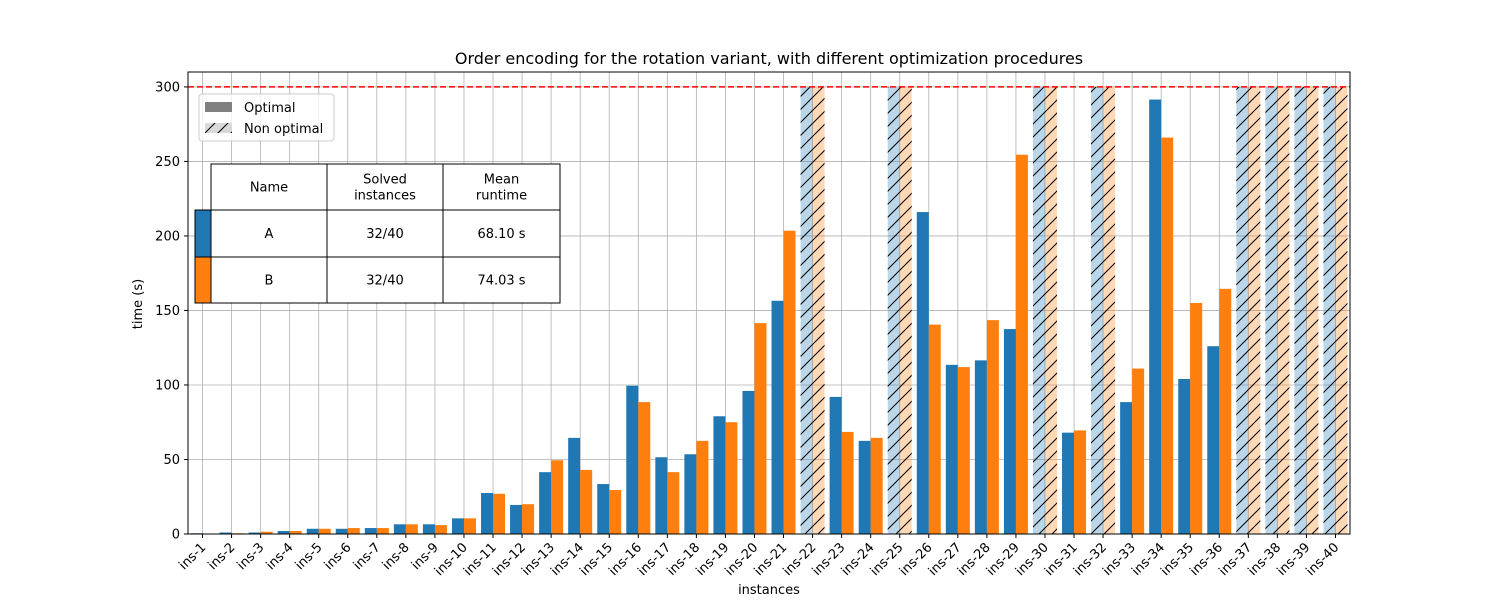 The width and height of the screenshot is (1500, 600). I want to click on table-header: Solved, so click(385, 180).